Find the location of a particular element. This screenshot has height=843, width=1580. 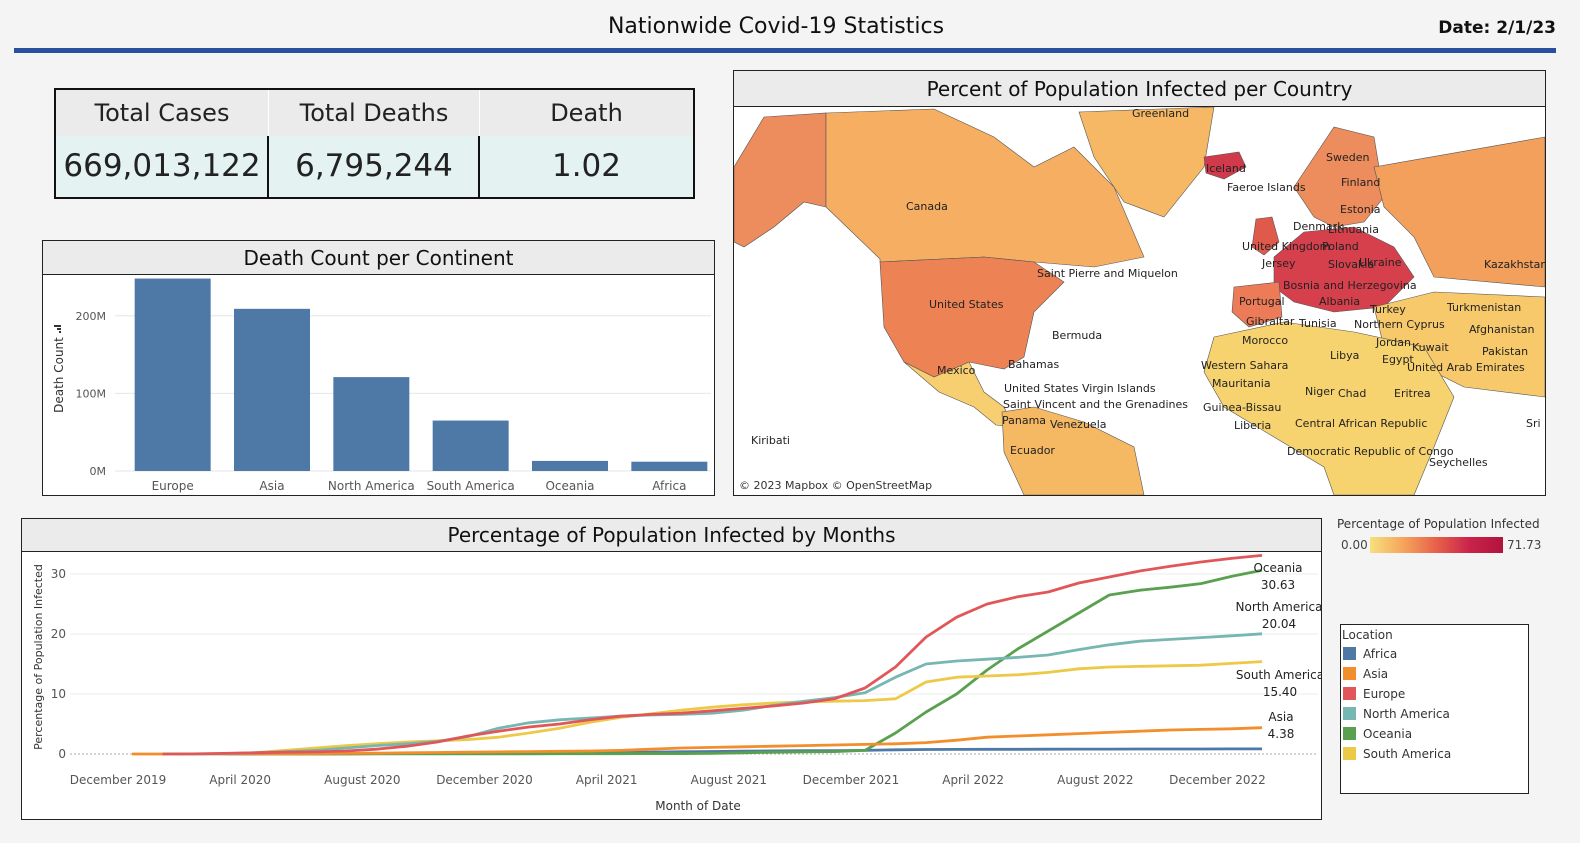

bar-south-america is located at coordinates (470, 445).